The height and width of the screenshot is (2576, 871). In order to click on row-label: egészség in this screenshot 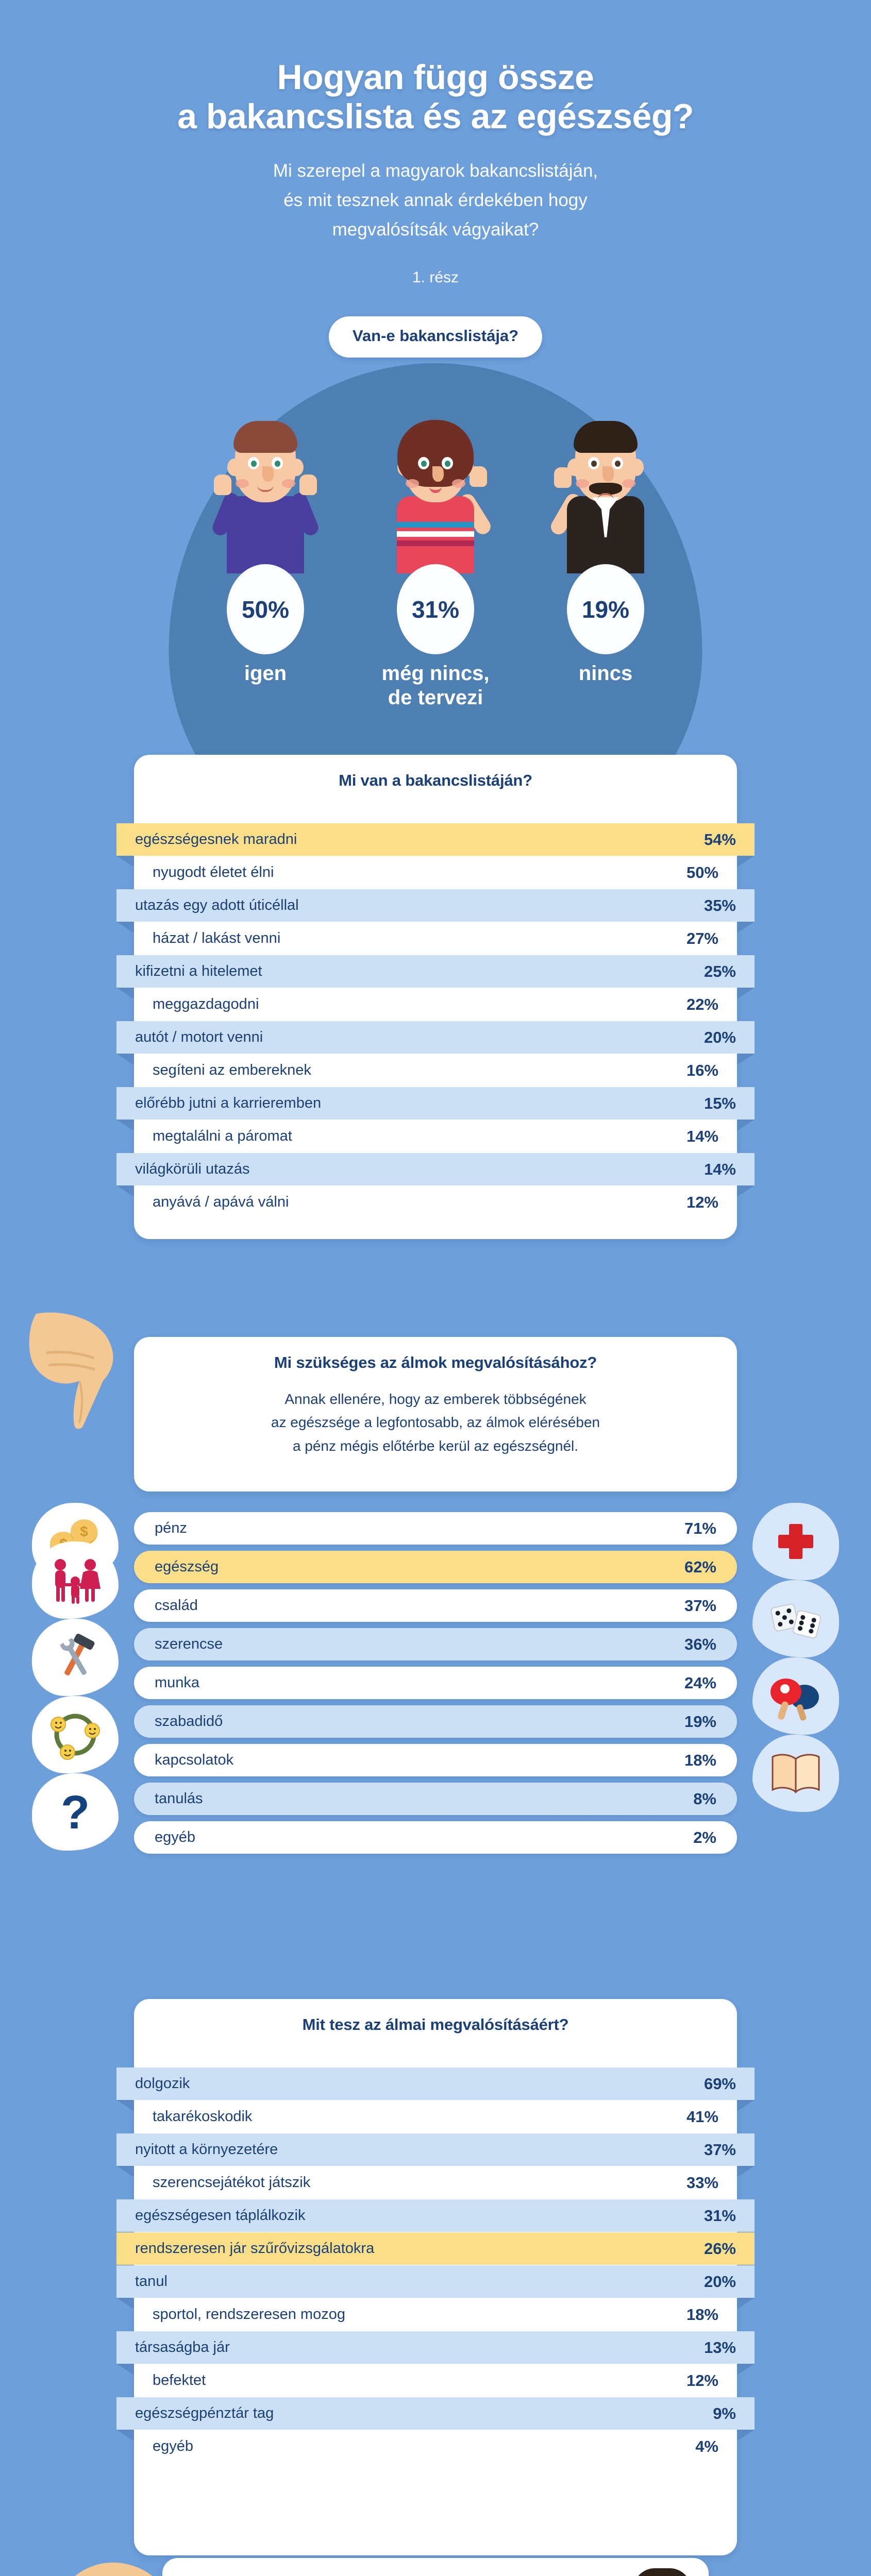, I will do `click(187, 1566)`.